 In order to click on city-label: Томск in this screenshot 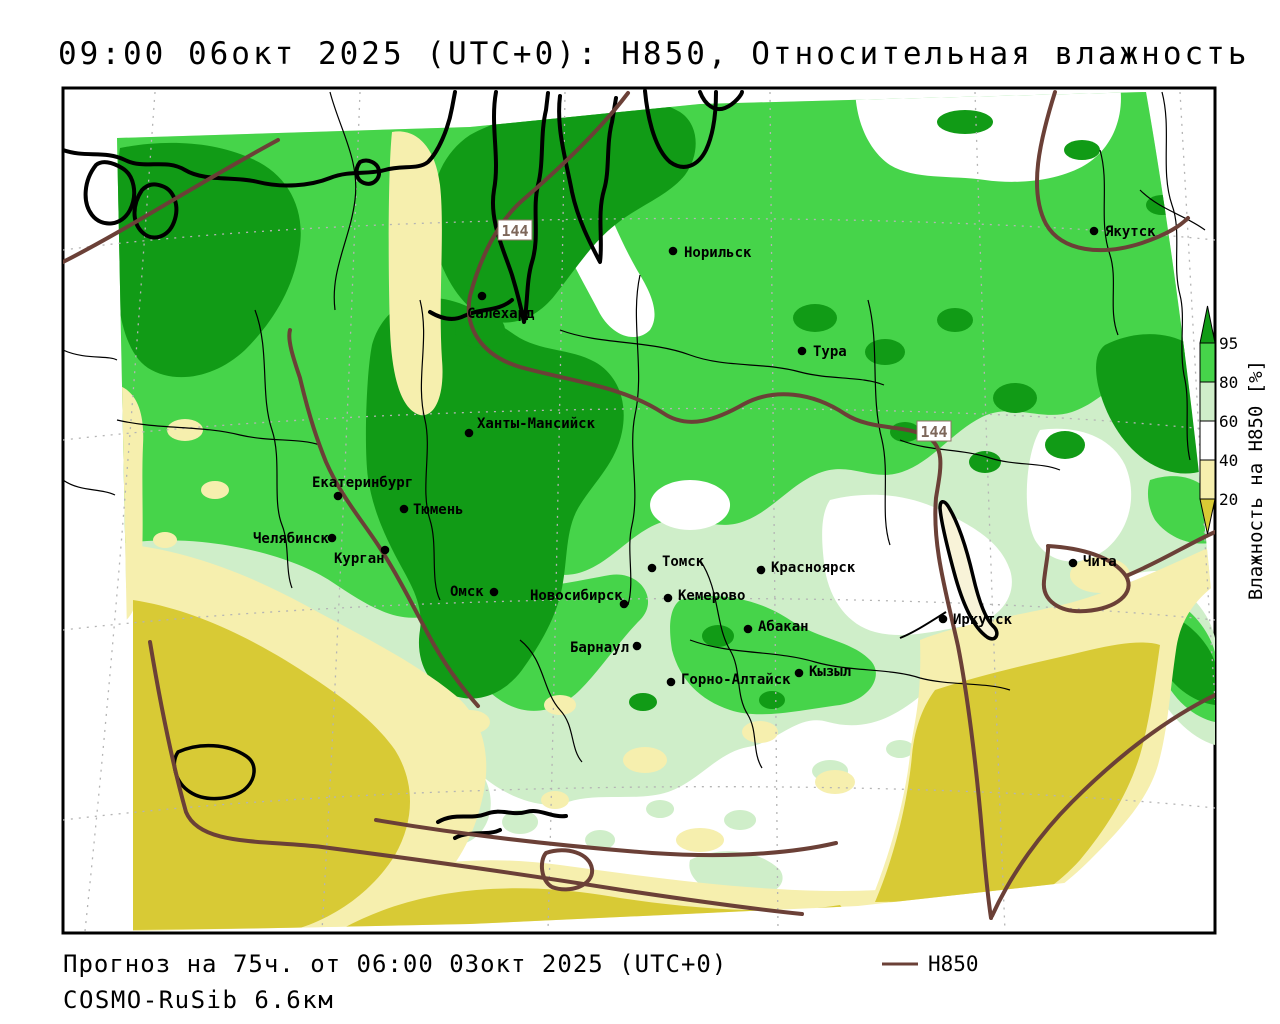, I will do `click(683, 562)`.